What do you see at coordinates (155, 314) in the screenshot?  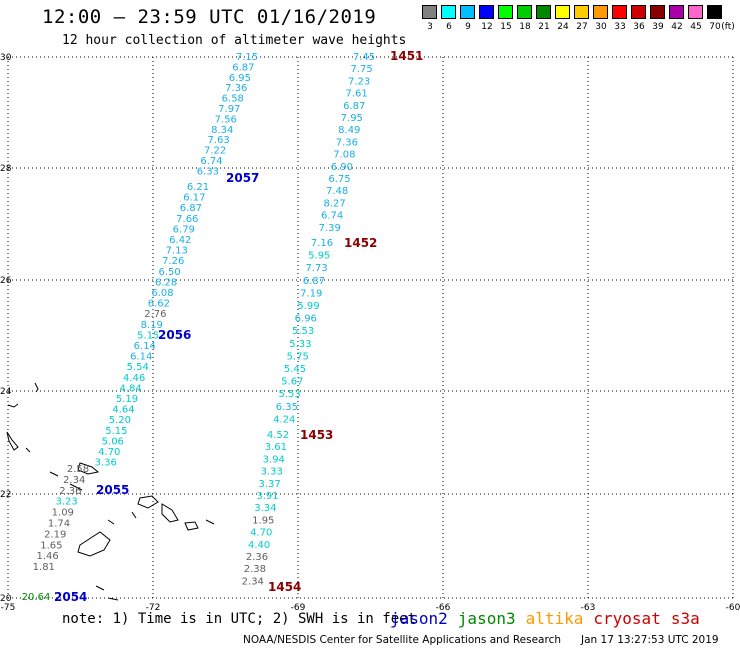 I see `wave-height-value: 2.76` at bounding box center [155, 314].